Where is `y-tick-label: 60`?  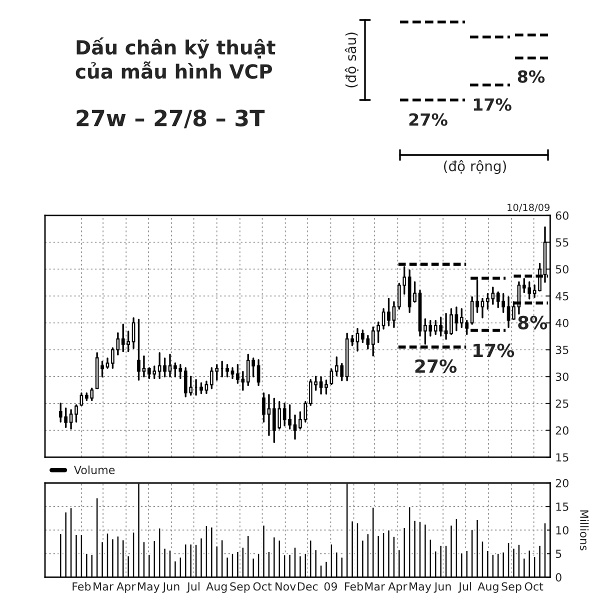 y-tick-label: 60 is located at coordinates (562, 215).